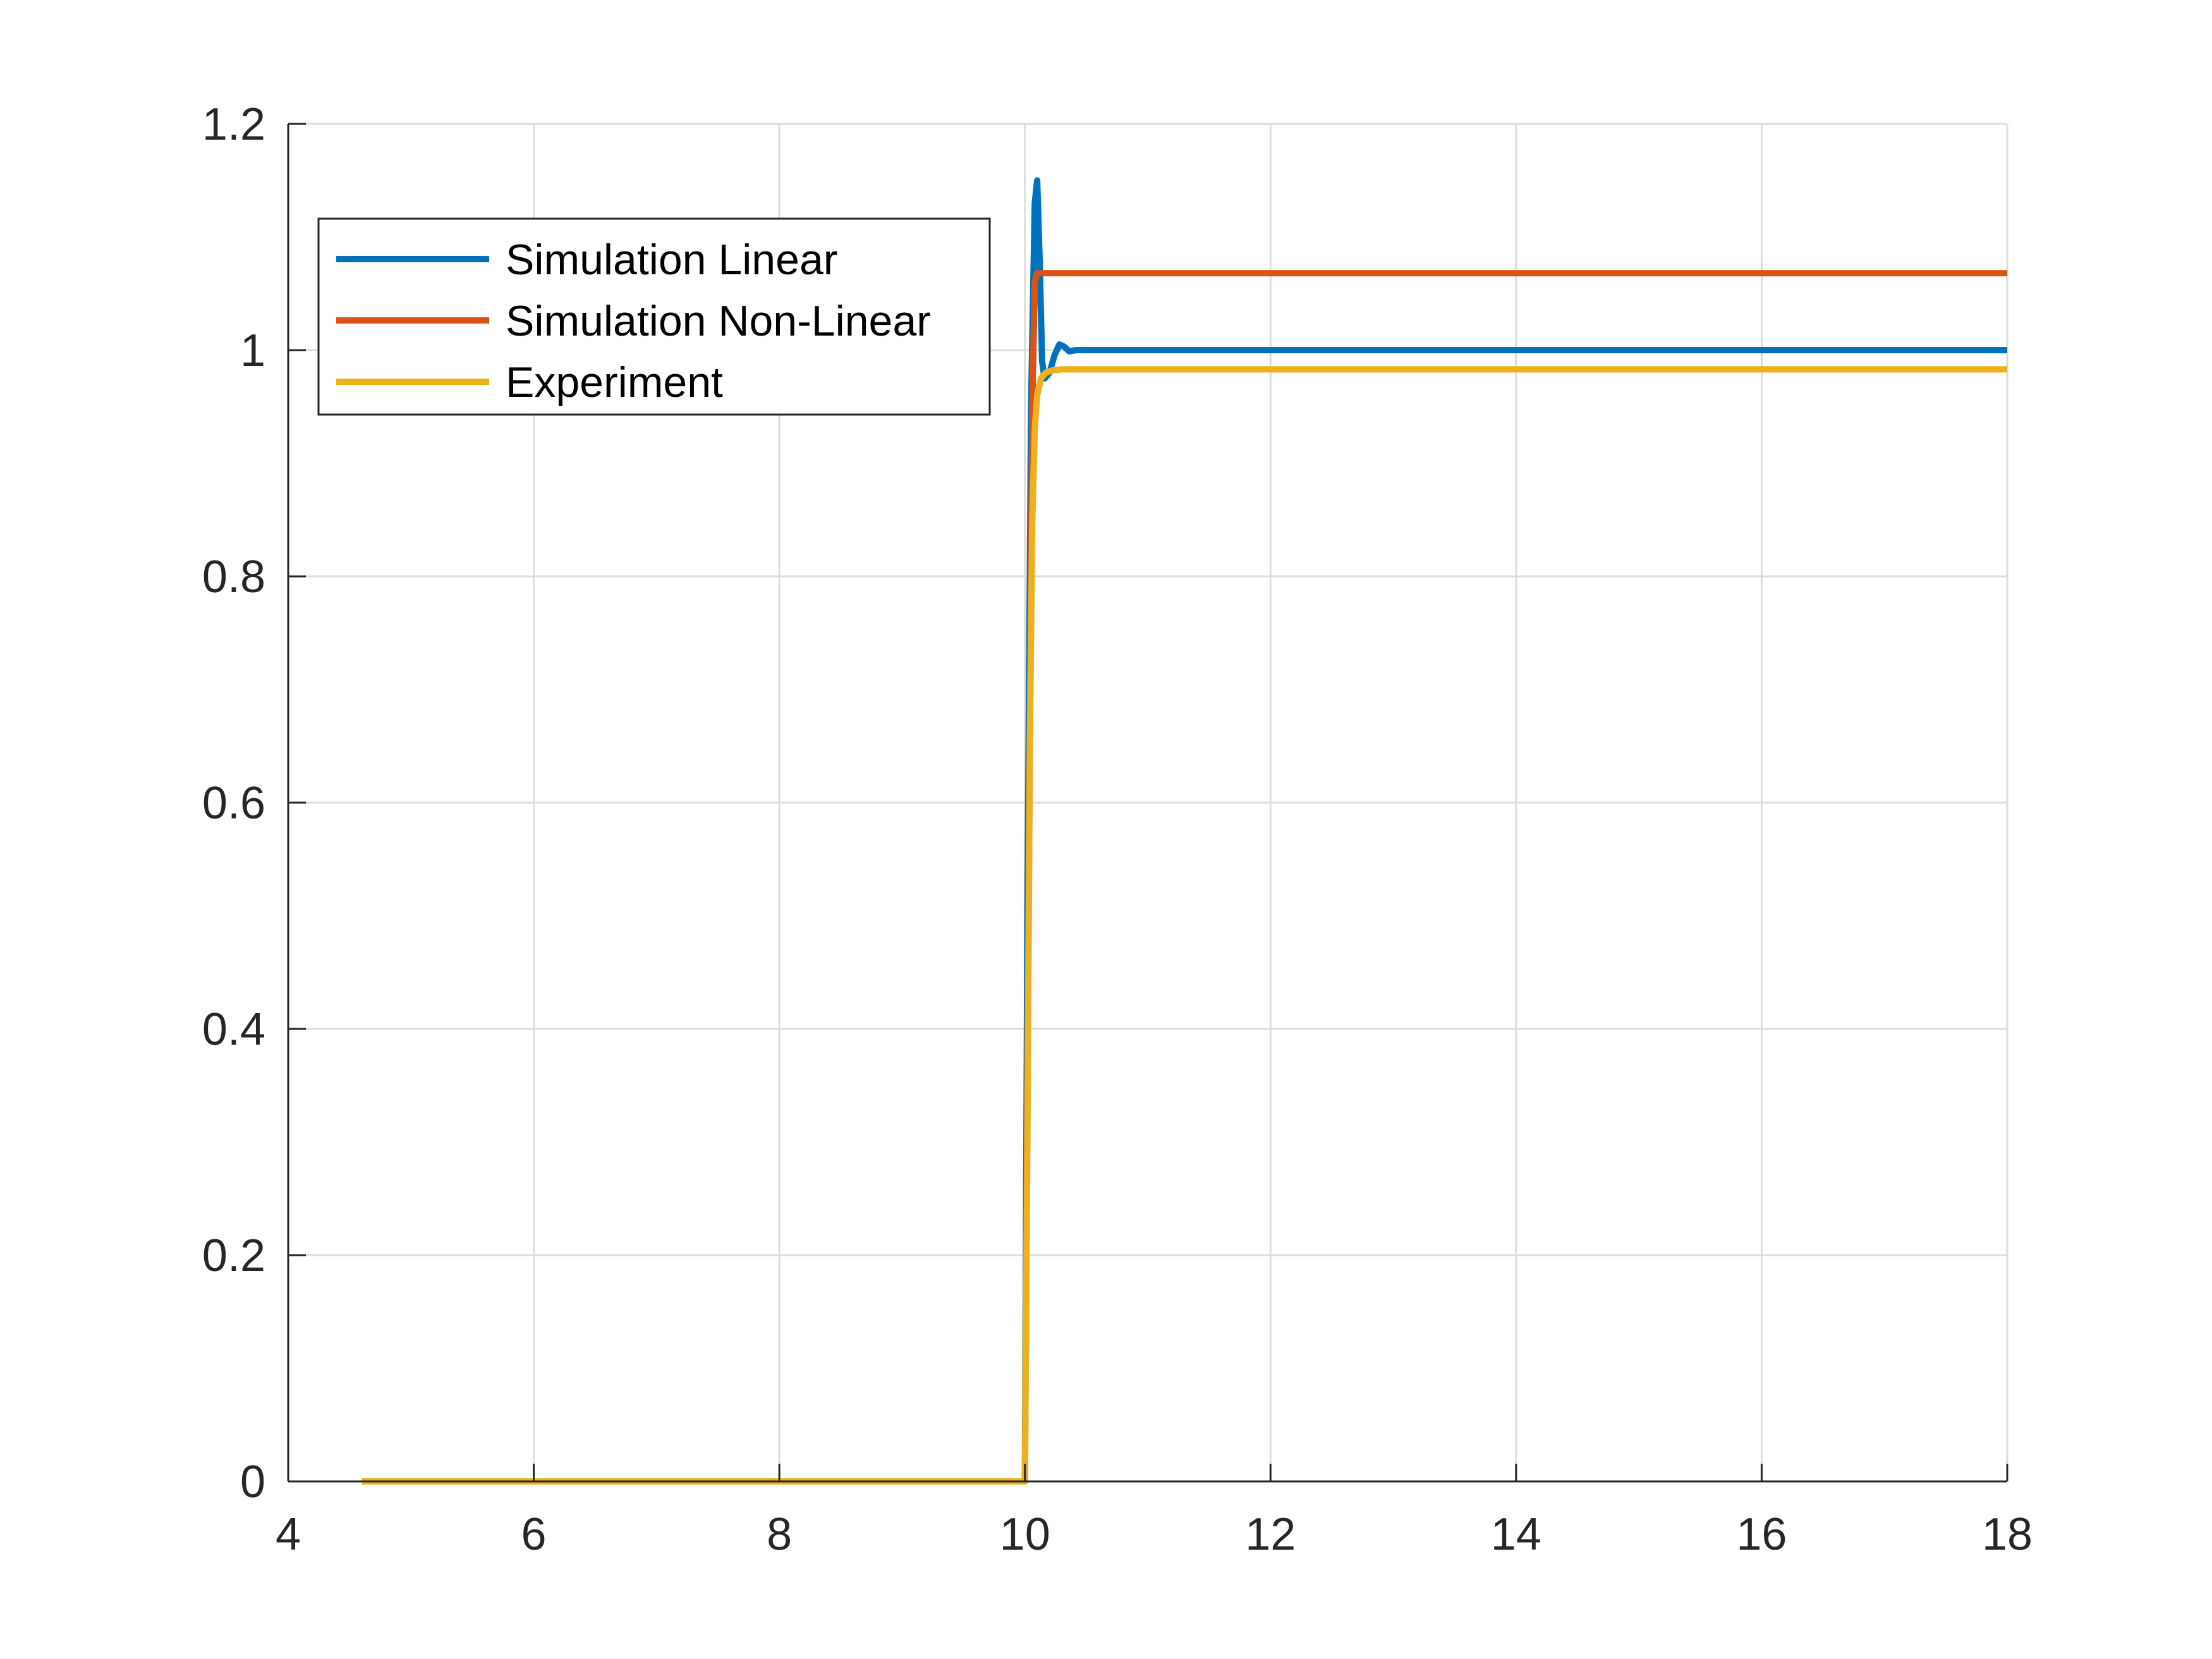 This screenshot has height=1659, width=2212. Describe the element at coordinates (779, 1534) in the screenshot. I see `x-tick-label: 8` at that location.